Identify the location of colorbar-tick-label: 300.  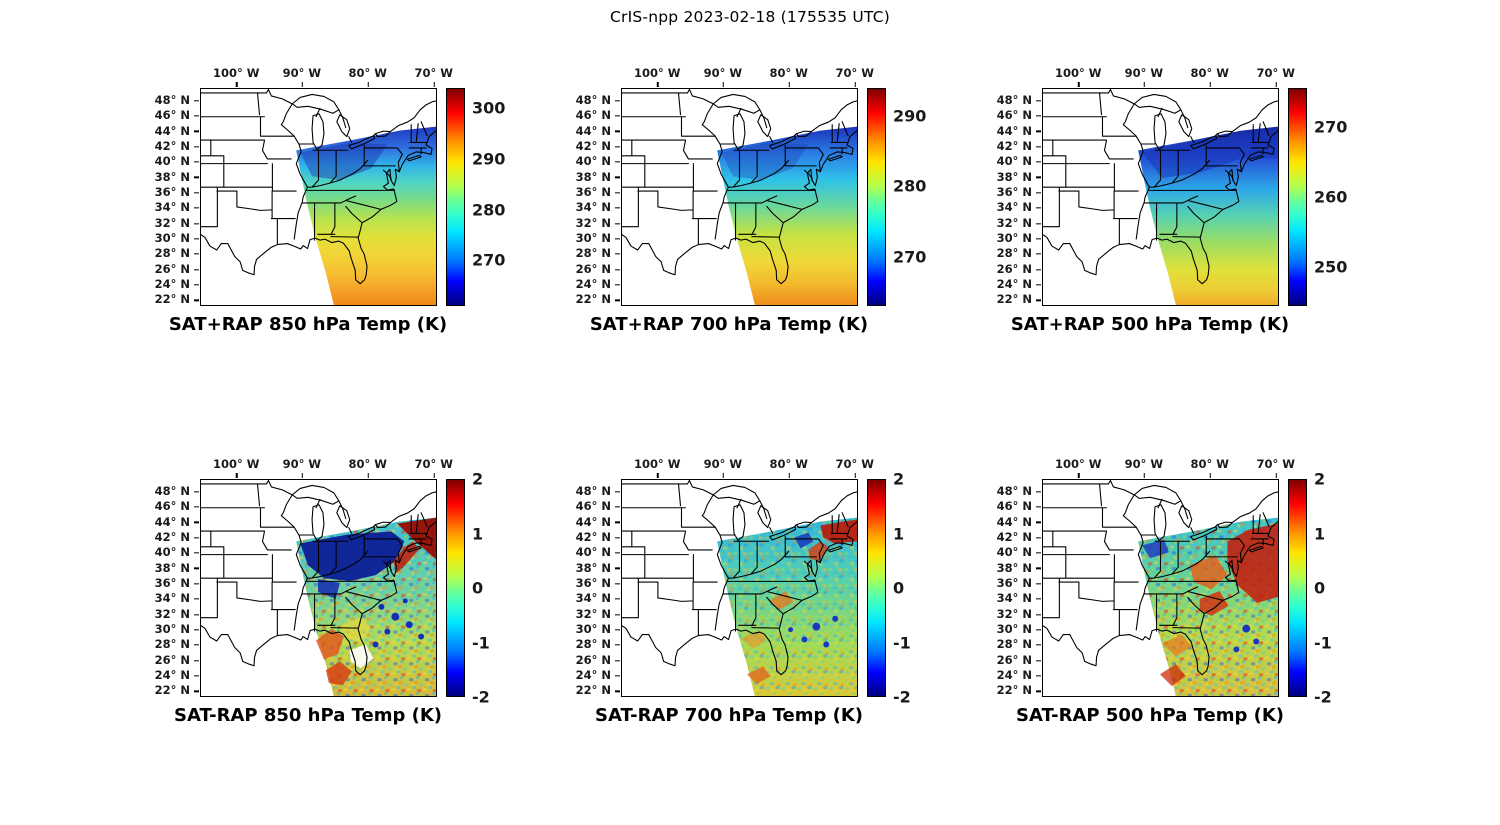
(489, 108).